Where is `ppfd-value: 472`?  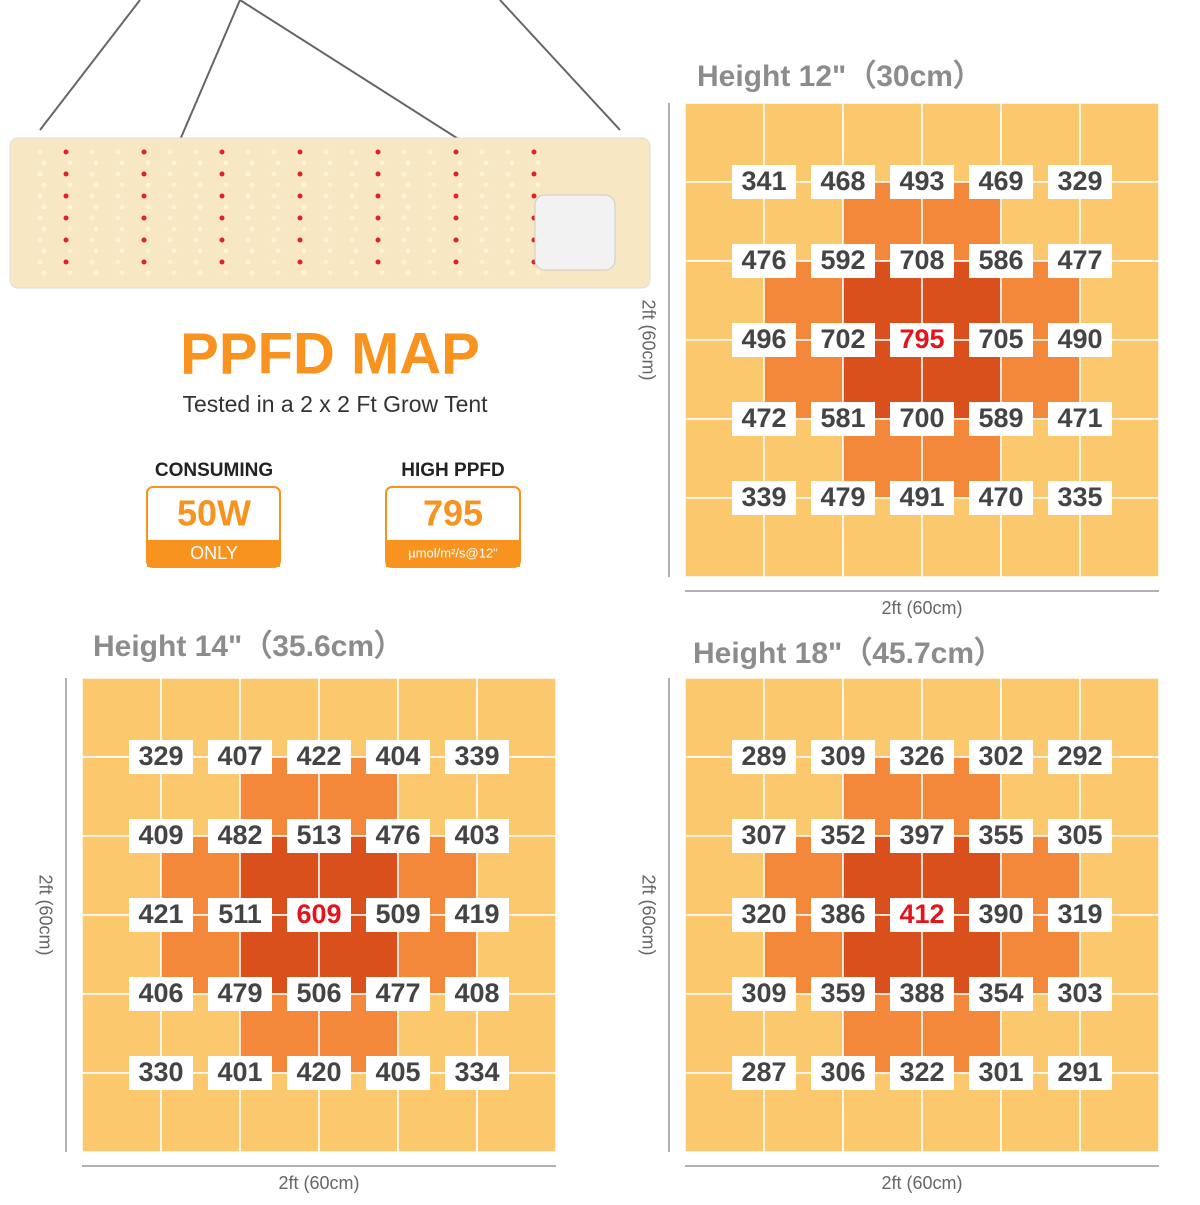 ppfd-value: 472 is located at coordinates (763, 418).